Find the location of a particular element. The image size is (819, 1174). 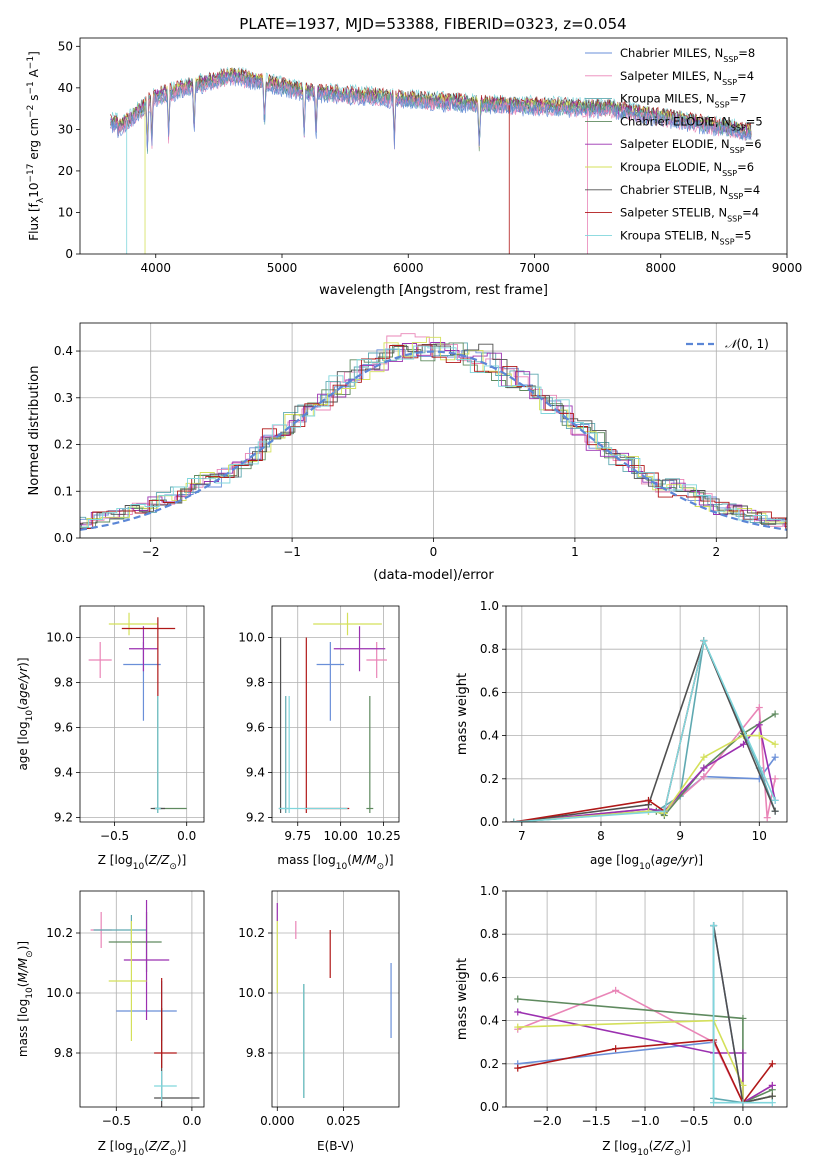

weight_vs_Z-line is located at coordinates (742, 1014).